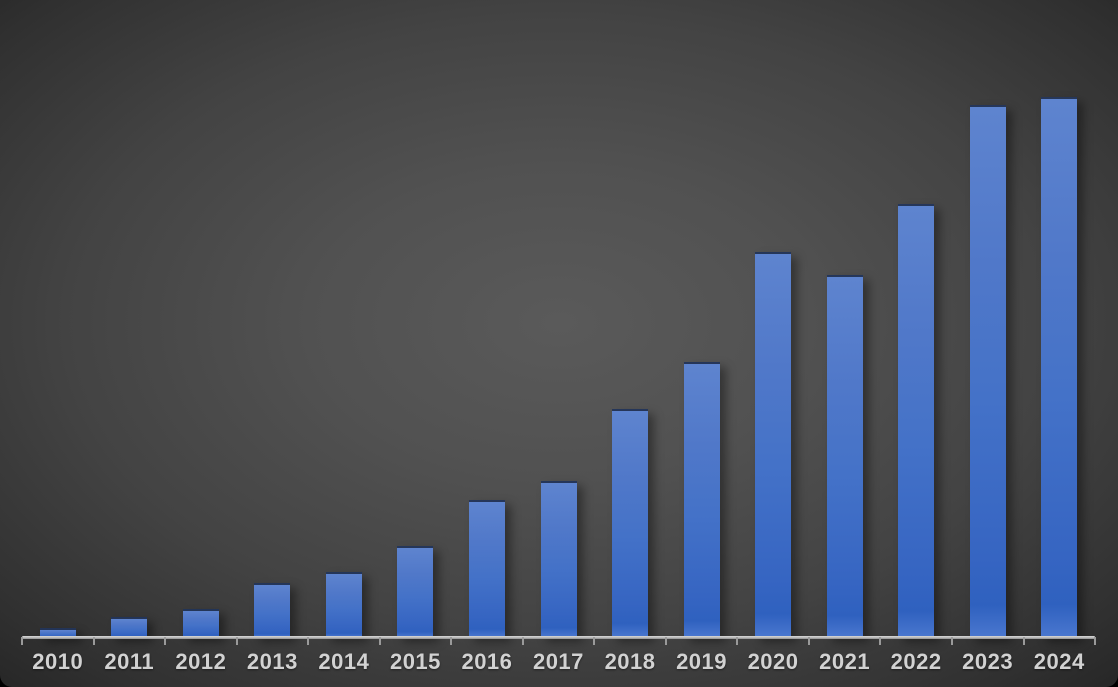  What do you see at coordinates (344, 661) in the screenshot?
I see `x-axis-label-2014: 2014` at bounding box center [344, 661].